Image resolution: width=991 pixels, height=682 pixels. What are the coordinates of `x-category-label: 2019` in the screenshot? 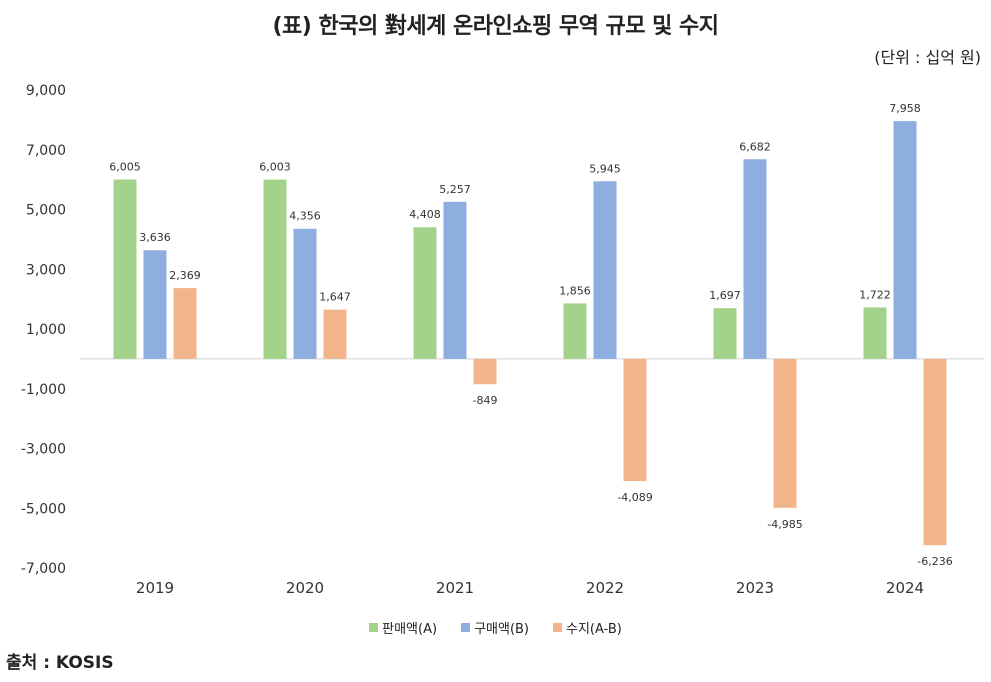 It's located at (155, 588).